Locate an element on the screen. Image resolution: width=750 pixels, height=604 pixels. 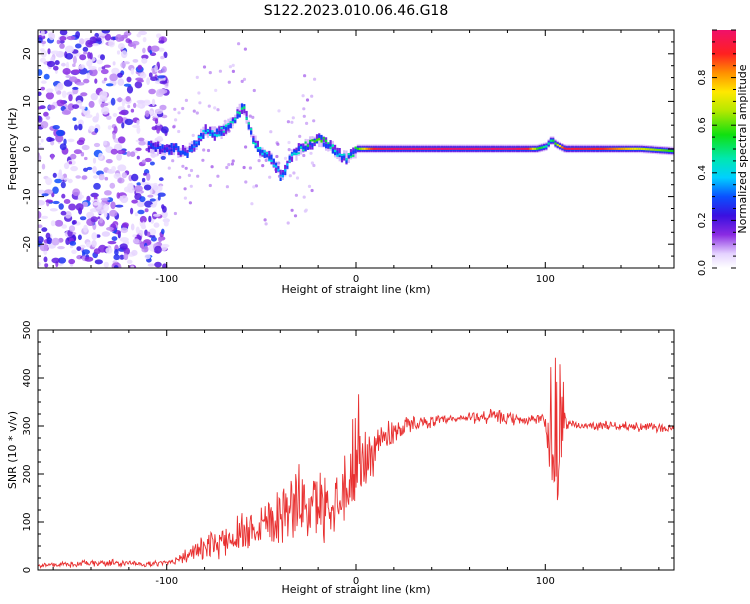
y-tick-label: -10 is located at coordinates (27, 196).